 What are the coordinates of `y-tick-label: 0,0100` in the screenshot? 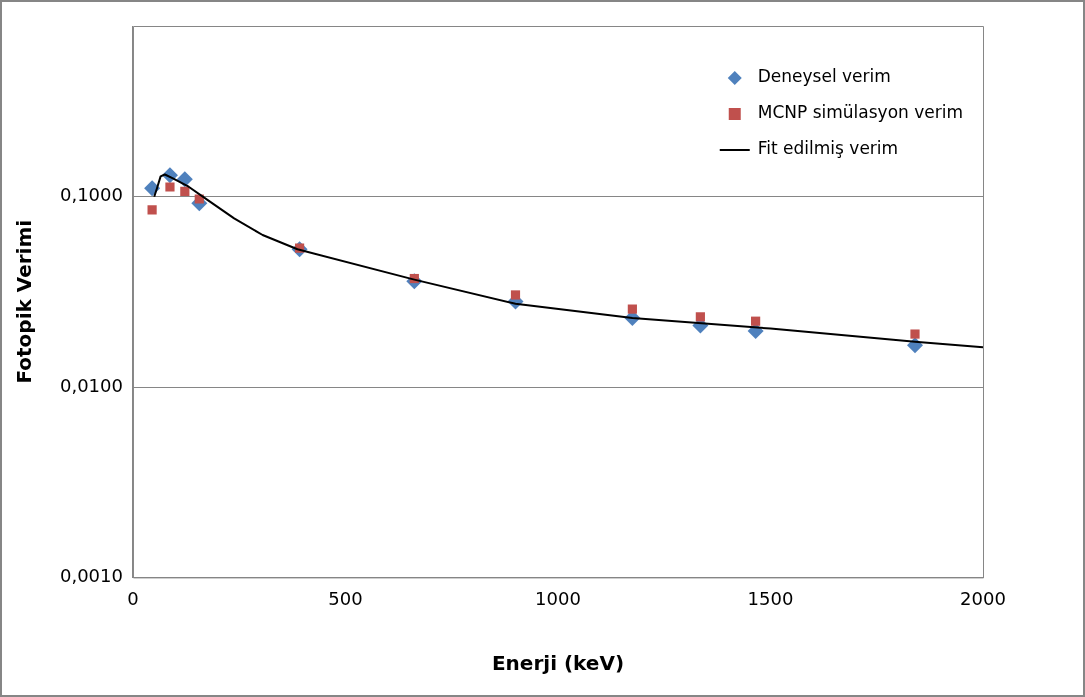 It's located at (91, 385).